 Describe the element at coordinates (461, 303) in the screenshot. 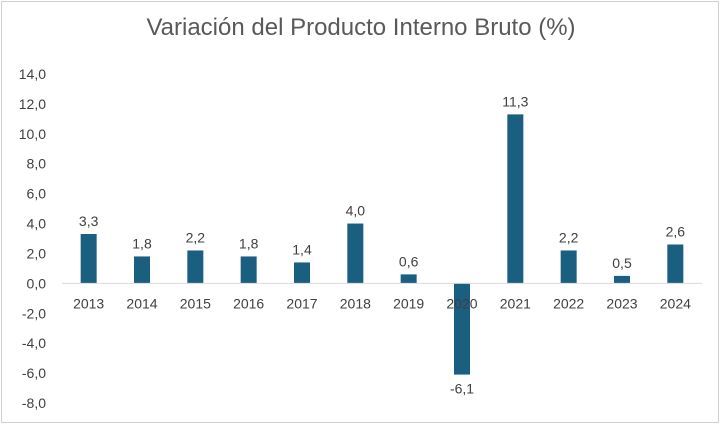

I see `x-category-label: 2020` at that location.